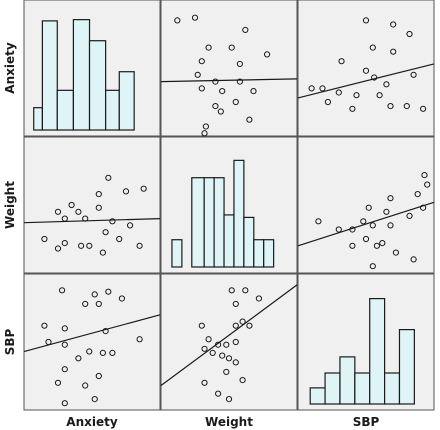 The width and height of the screenshot is (440, 430). I want to click on scatter-sbp-vs-weight, so click(229, 343).